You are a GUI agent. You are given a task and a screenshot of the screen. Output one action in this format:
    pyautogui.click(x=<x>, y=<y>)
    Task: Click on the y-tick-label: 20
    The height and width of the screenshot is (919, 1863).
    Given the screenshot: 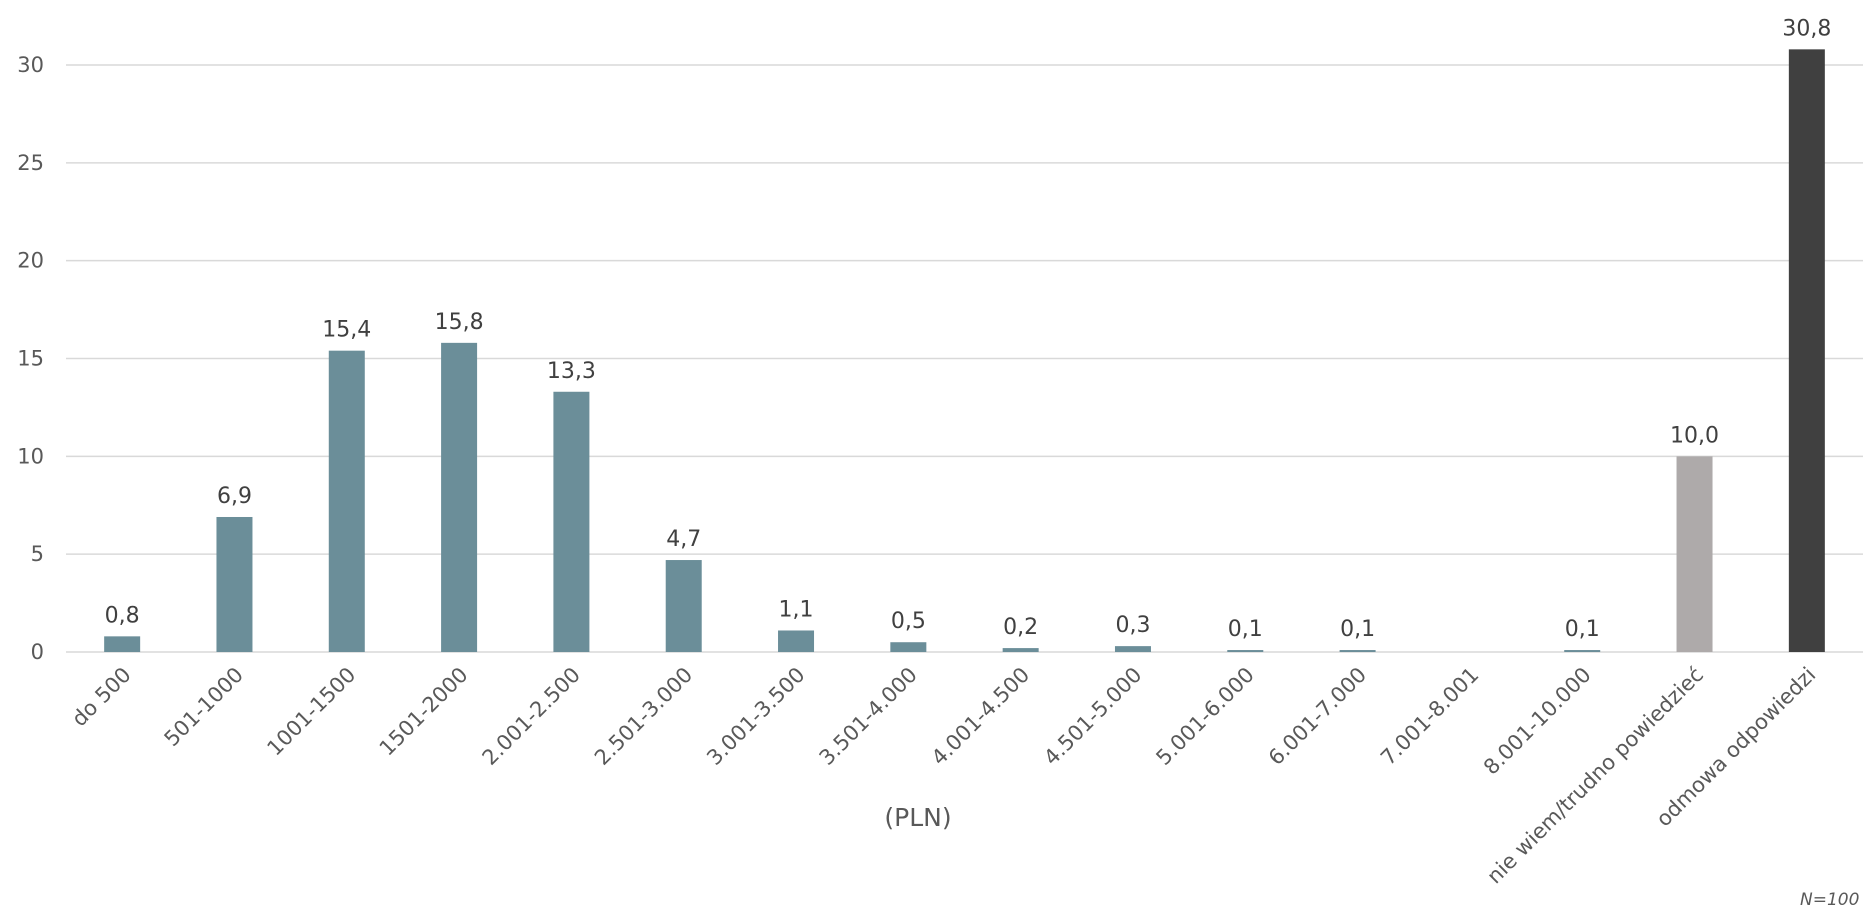 What is the action you would take?
    pyautogui.click(x=30, y=261)
    